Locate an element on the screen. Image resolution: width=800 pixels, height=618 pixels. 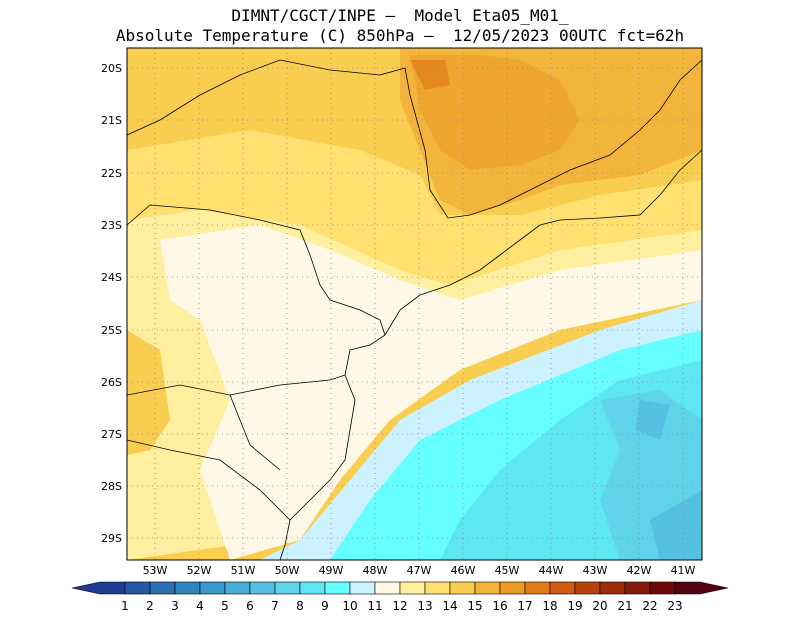
lon-label: 47W is located at coordinates (419, 570).